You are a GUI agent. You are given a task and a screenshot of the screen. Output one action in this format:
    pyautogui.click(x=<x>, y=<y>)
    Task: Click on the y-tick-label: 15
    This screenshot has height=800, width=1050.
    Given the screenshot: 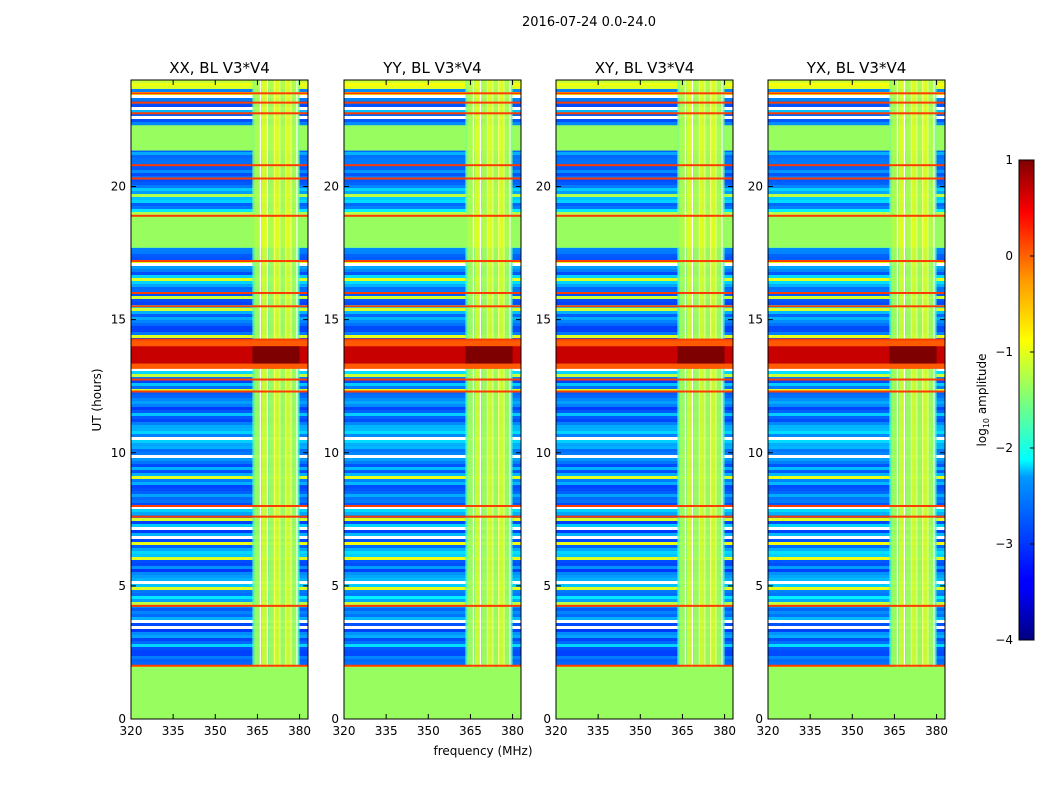 What is the action you would take?
    pyautogui.click(x=331, y=320)
    